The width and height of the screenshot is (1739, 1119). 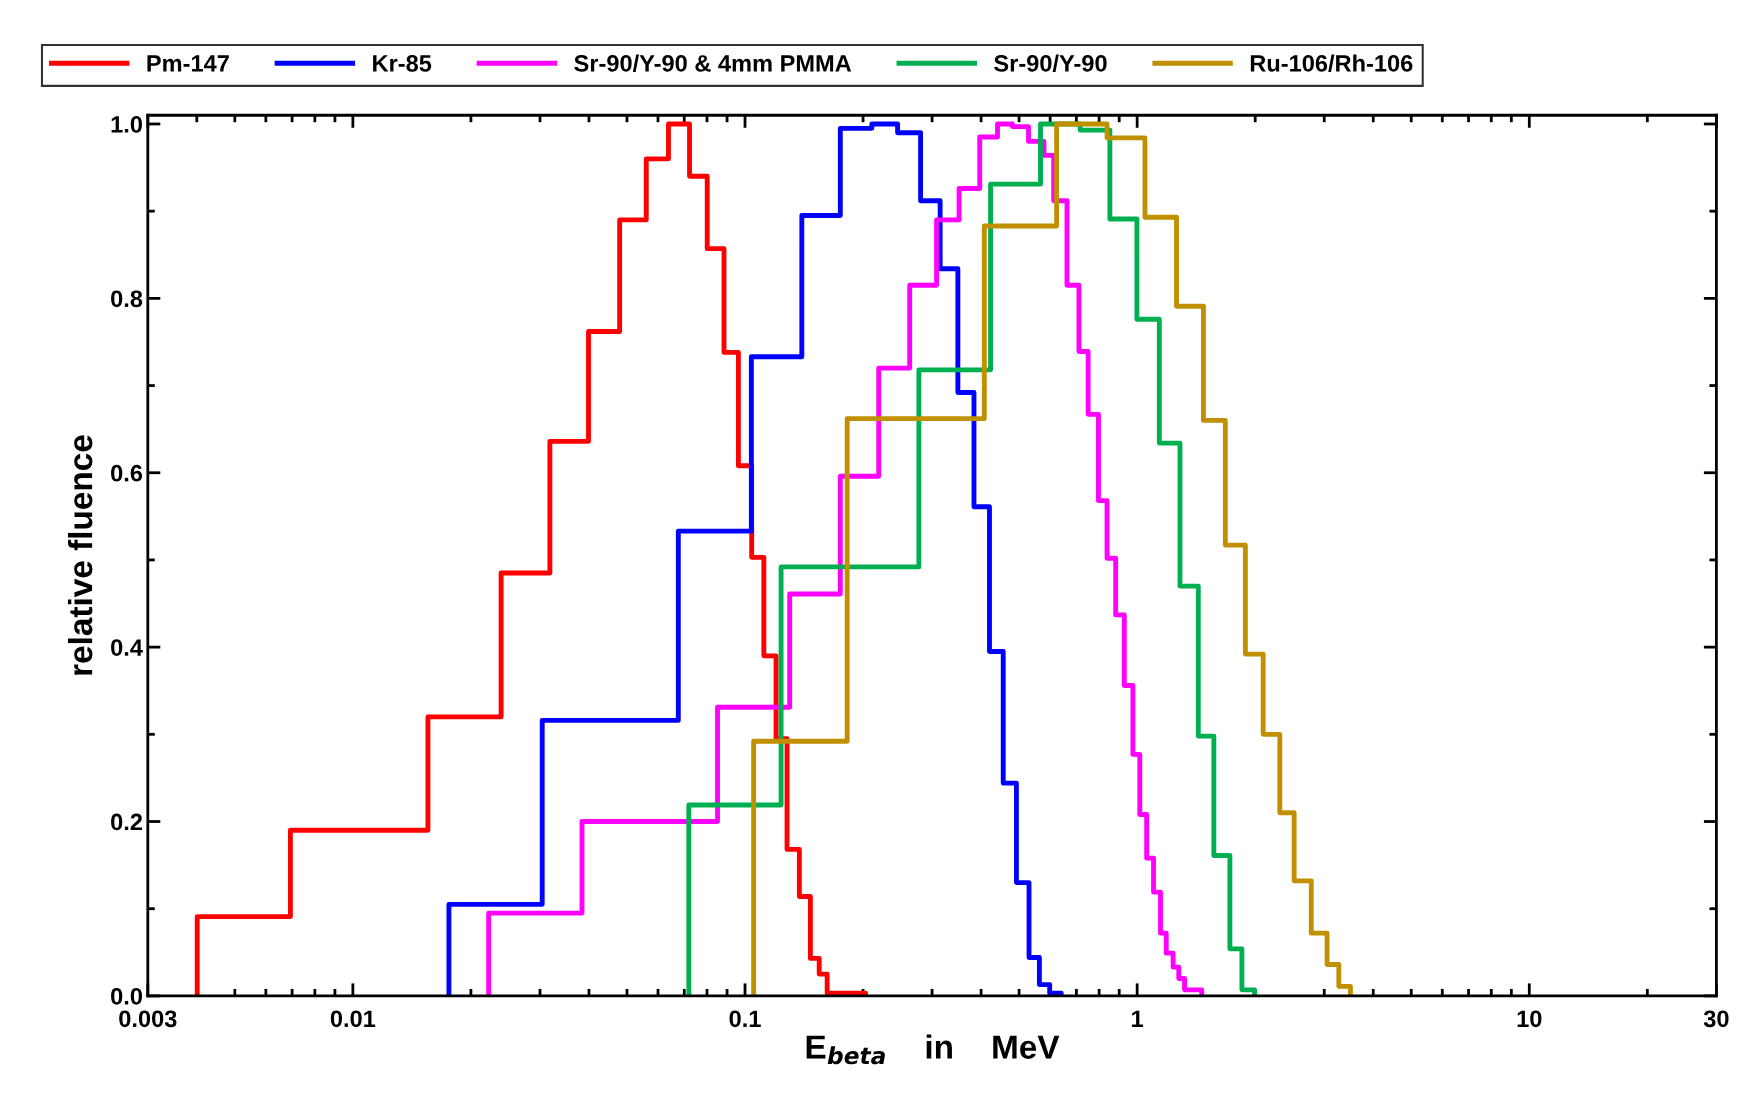 What do you see at coordinates (713, 63) in the screenshot?
I see `legend-label: Sr-90/Y-90 & 4mm PMMA` at bounding box center [713, 63].